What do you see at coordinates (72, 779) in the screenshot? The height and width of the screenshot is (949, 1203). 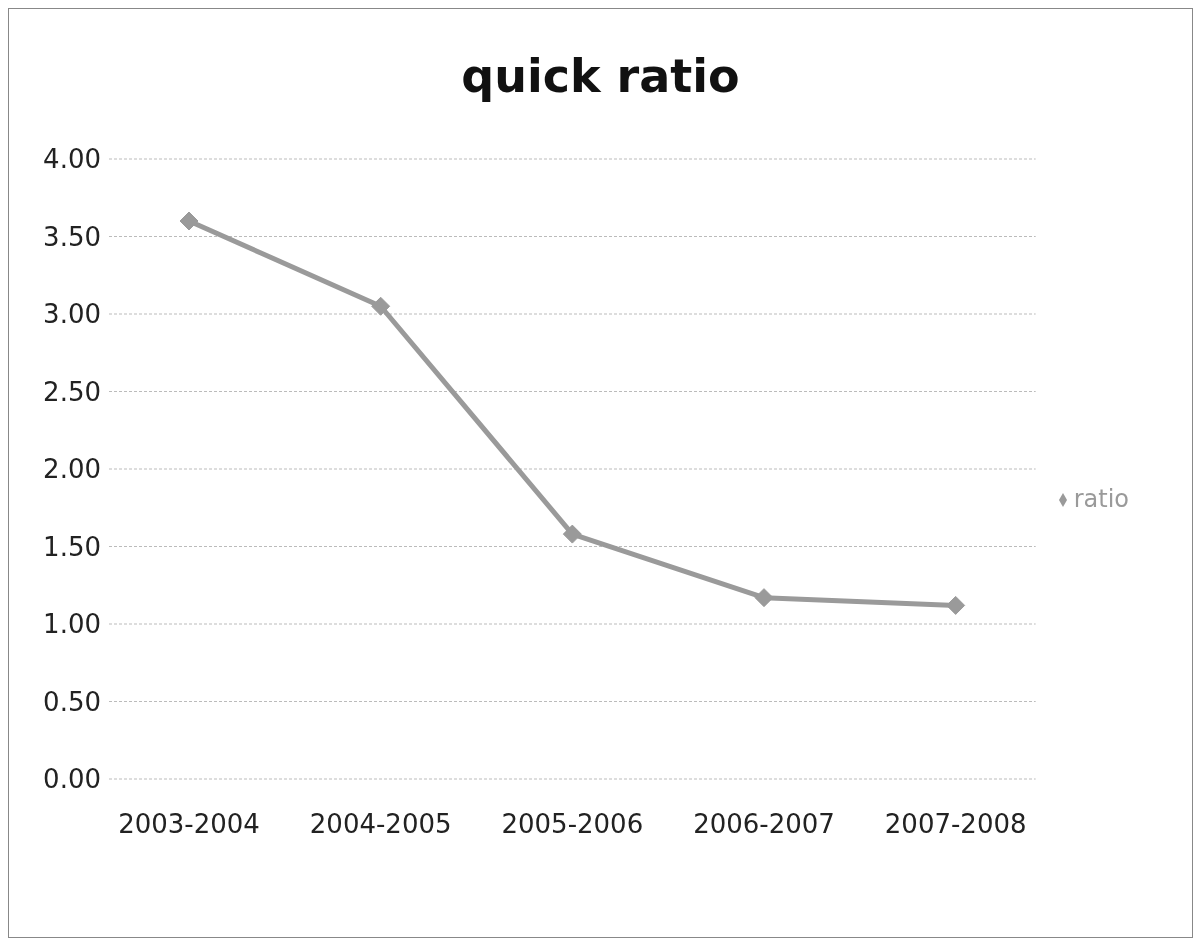 I see `y-tick-label: 0.00` at bounding box center [72, 779].